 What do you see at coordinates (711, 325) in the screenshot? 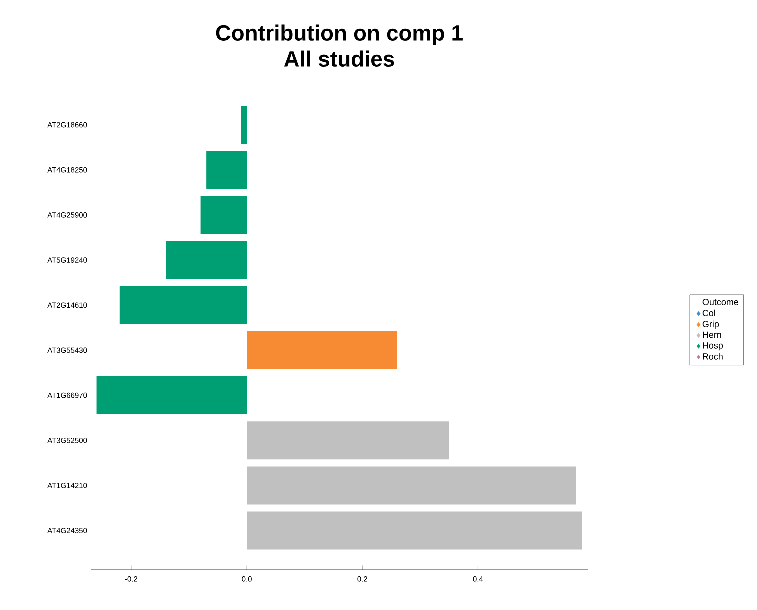
I see `legend-label: Grip` at bounding box center [711, 325].